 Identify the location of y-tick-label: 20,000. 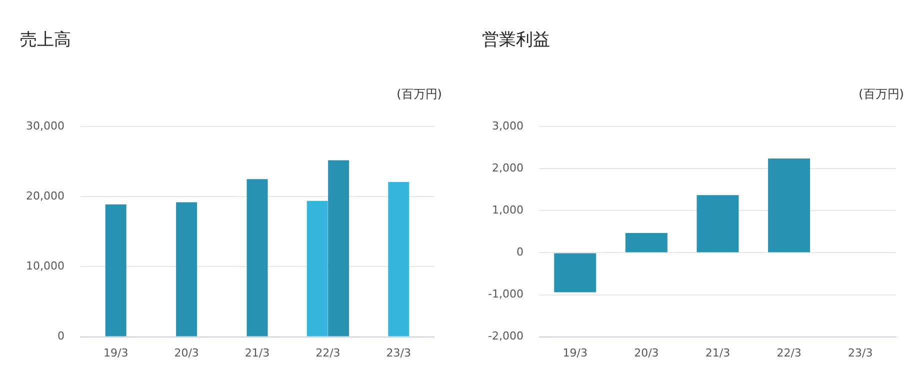
(45, 196).